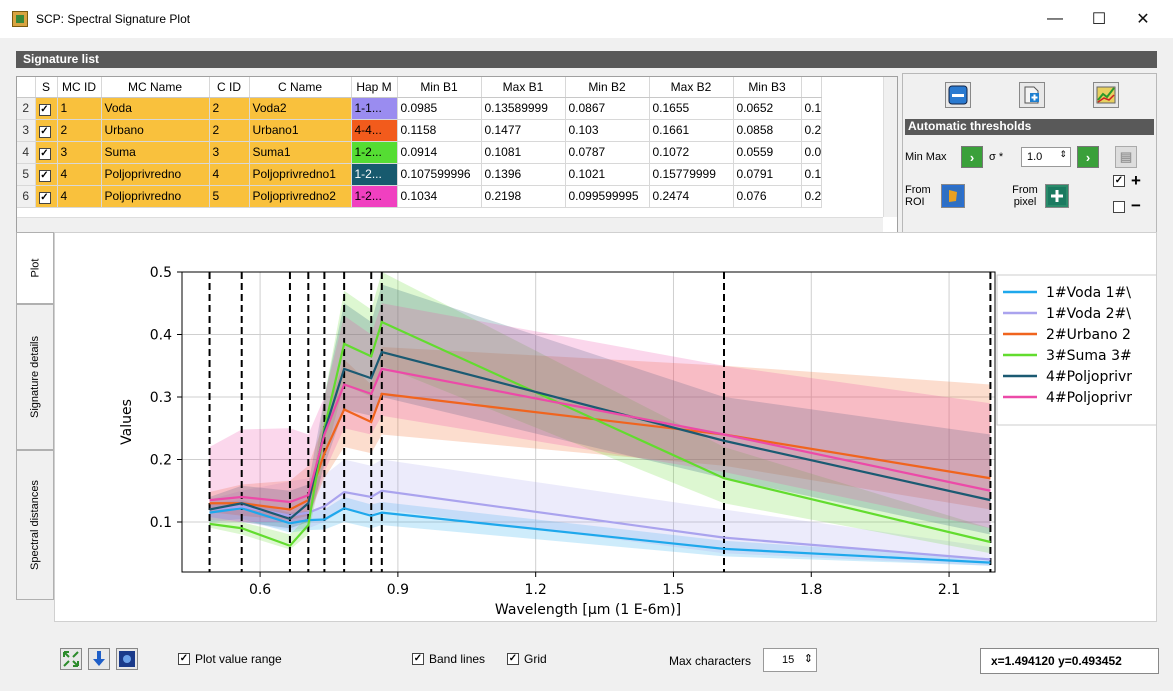 Image resolution: width=1173 pixels, height=691 pixels. What do you see at coordinates (155, 87) in the screenshot?
I see `col-header-mcname: MC Name` at bounding box center [155, 87].